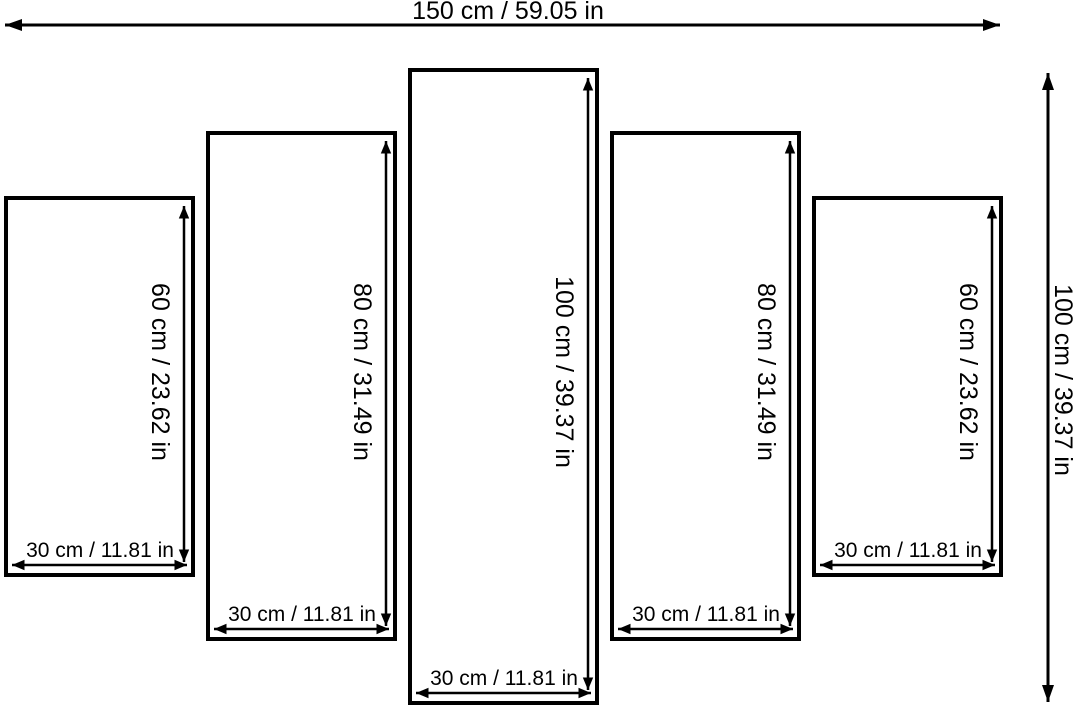 This screenshot has width=1080, height=711. I want to click on overall-width-label: 150 cm / 59.05 in, so click(508, 12).